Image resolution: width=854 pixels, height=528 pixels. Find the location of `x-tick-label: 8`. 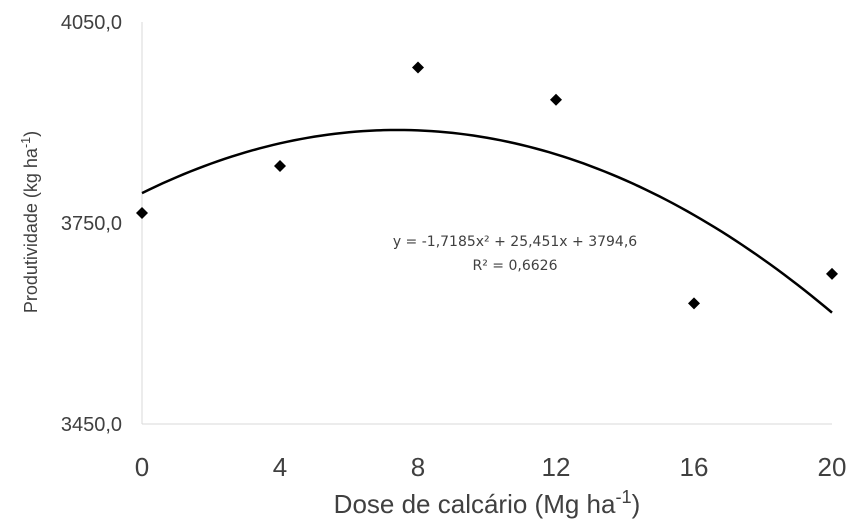

x-tick-label: 8 is located at coordinates (418, 467).